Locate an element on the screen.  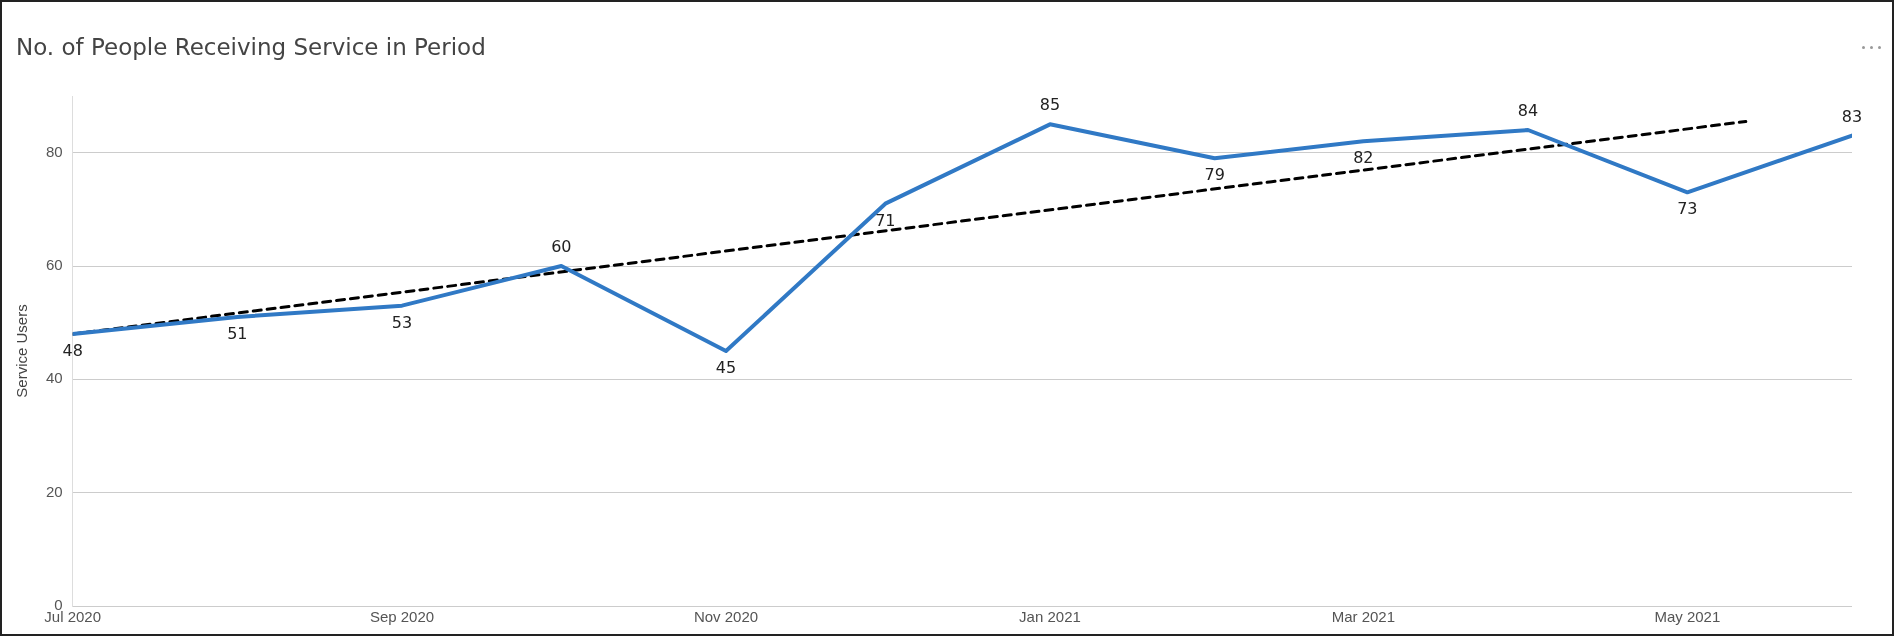
data-label: 73 is located at coordinates (1687, 209).